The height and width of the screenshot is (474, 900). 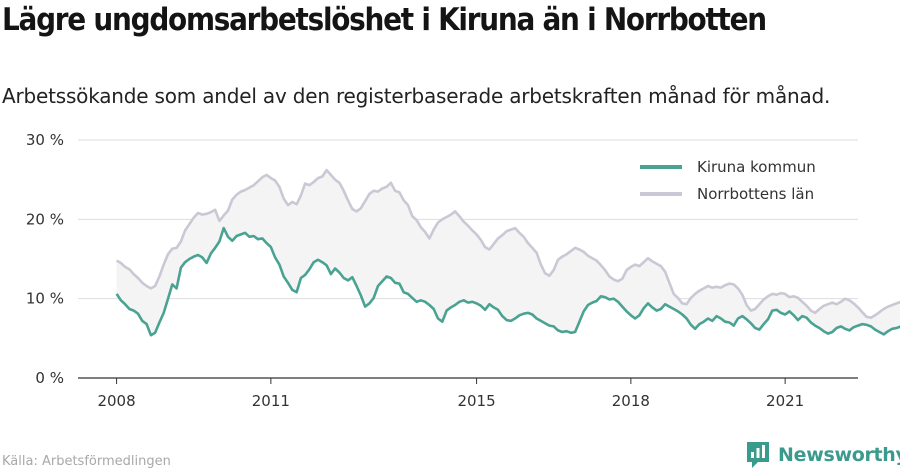 What do you see at coordinates (756, 167) in the screenshot?
I see `legend-label: Kiruna kommun` at bounding box center [756, 167].